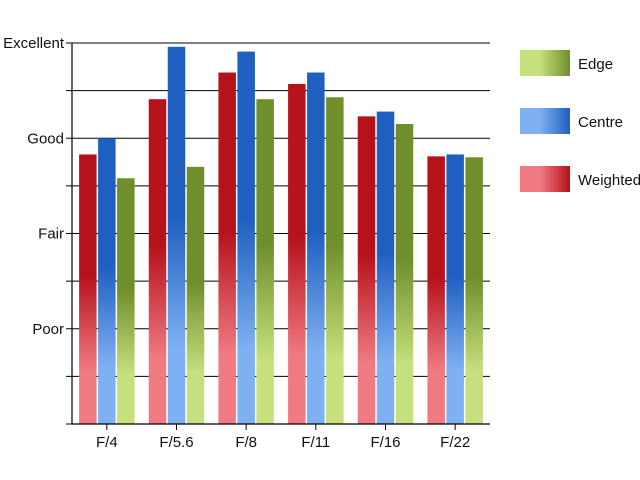 The height and width of the screenshot is (480, 640). Describe the element at coordinates (595, 64) in the screenshot. I see `legend-label-edge: Edge` at that location.